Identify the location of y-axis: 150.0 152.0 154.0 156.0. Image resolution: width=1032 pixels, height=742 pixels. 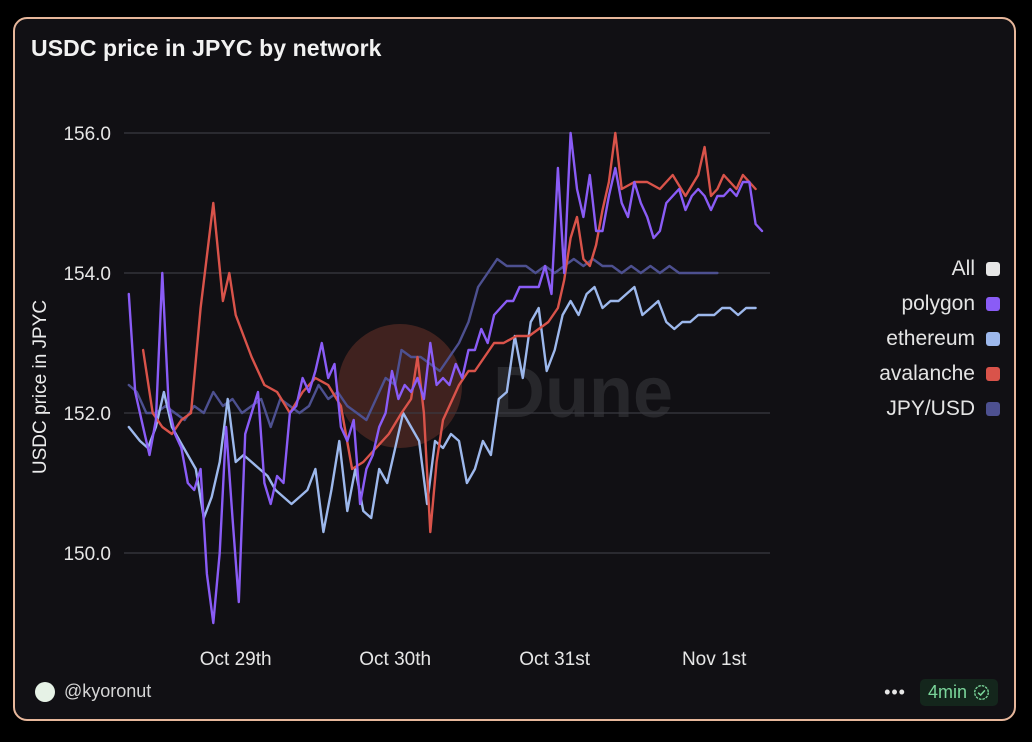
(87, 344).